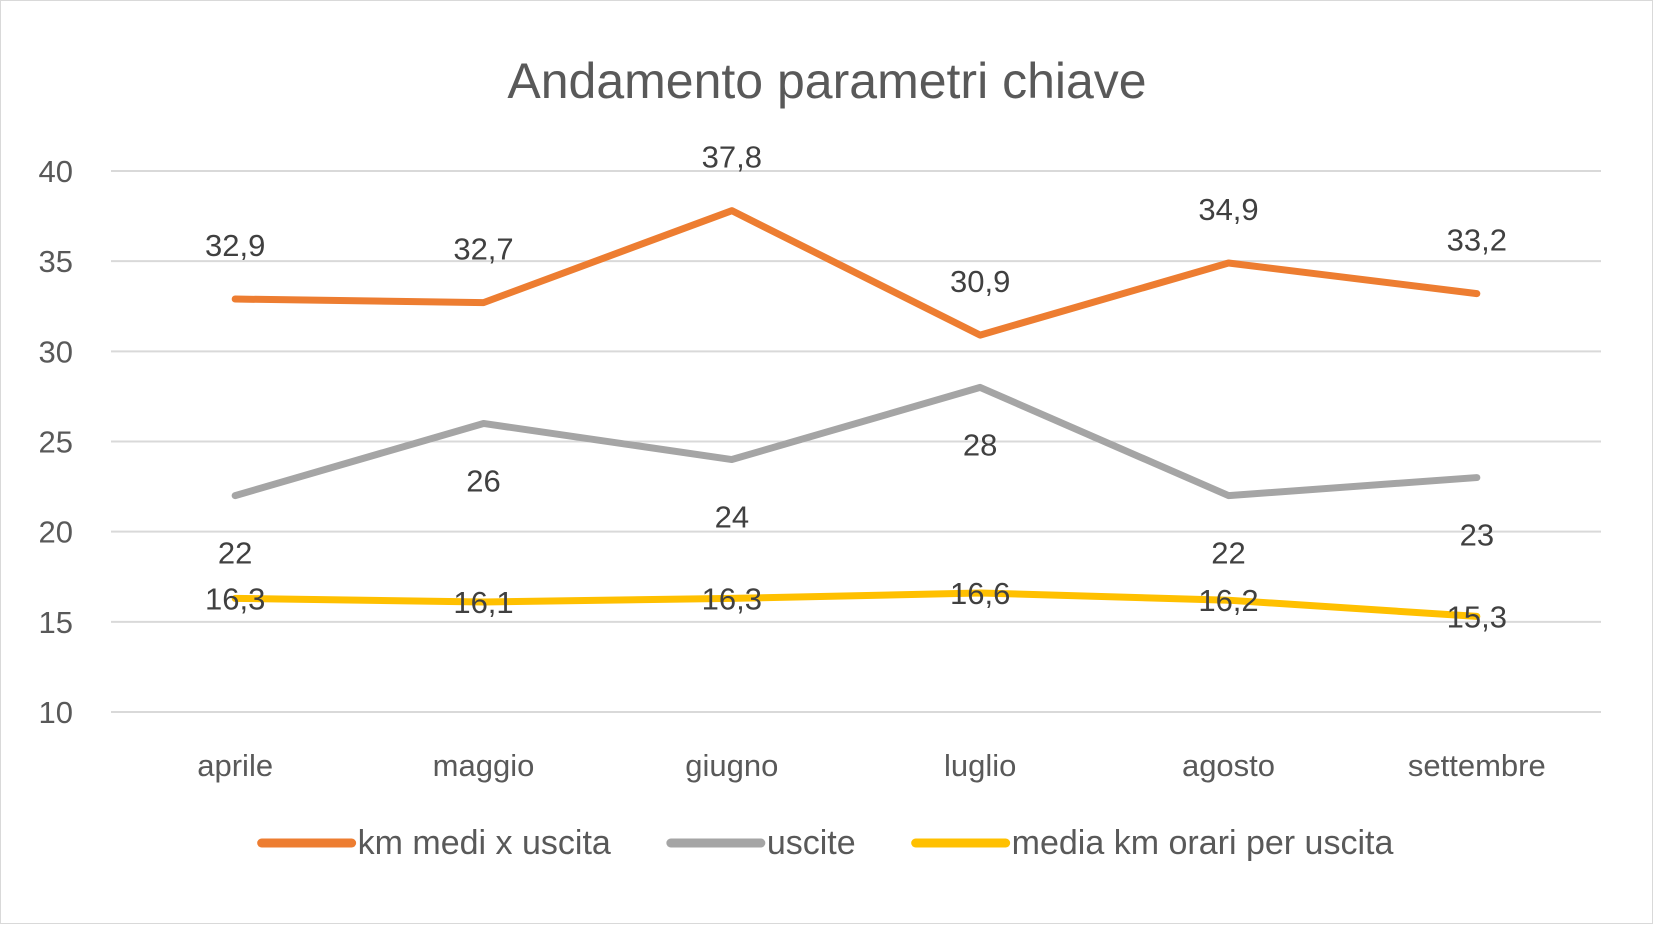 The image size is (1653, 925). I want to click on y-tick-label: 40, so click(56, 171).